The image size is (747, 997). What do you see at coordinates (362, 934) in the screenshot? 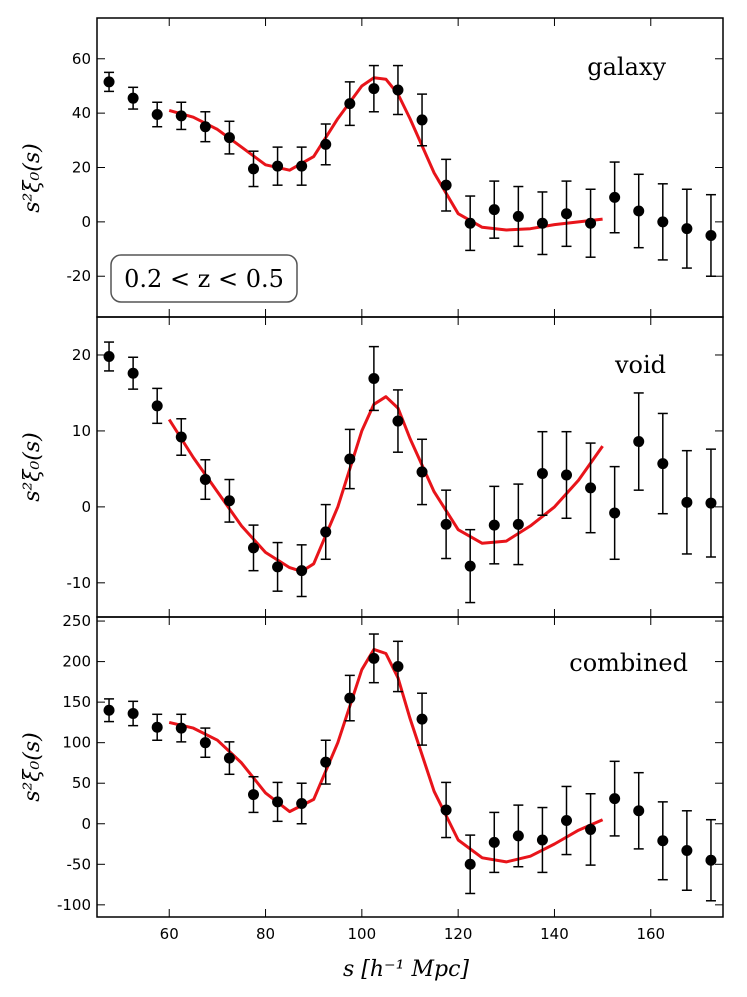
I see `x-tick-label: 100` at bounding box center [362, 934].